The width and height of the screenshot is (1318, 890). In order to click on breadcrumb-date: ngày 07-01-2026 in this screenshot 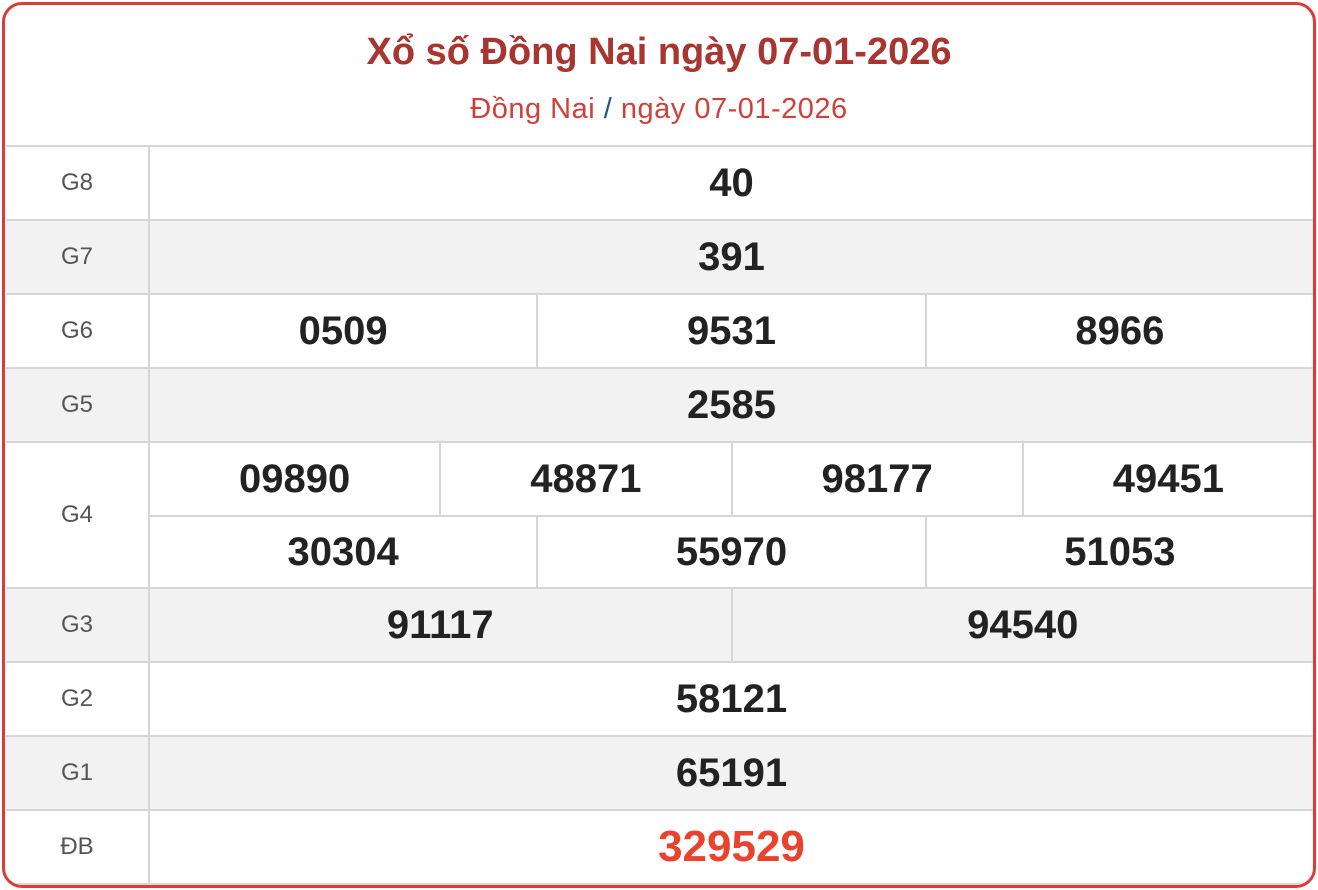, I will do `click(734, 109)`.